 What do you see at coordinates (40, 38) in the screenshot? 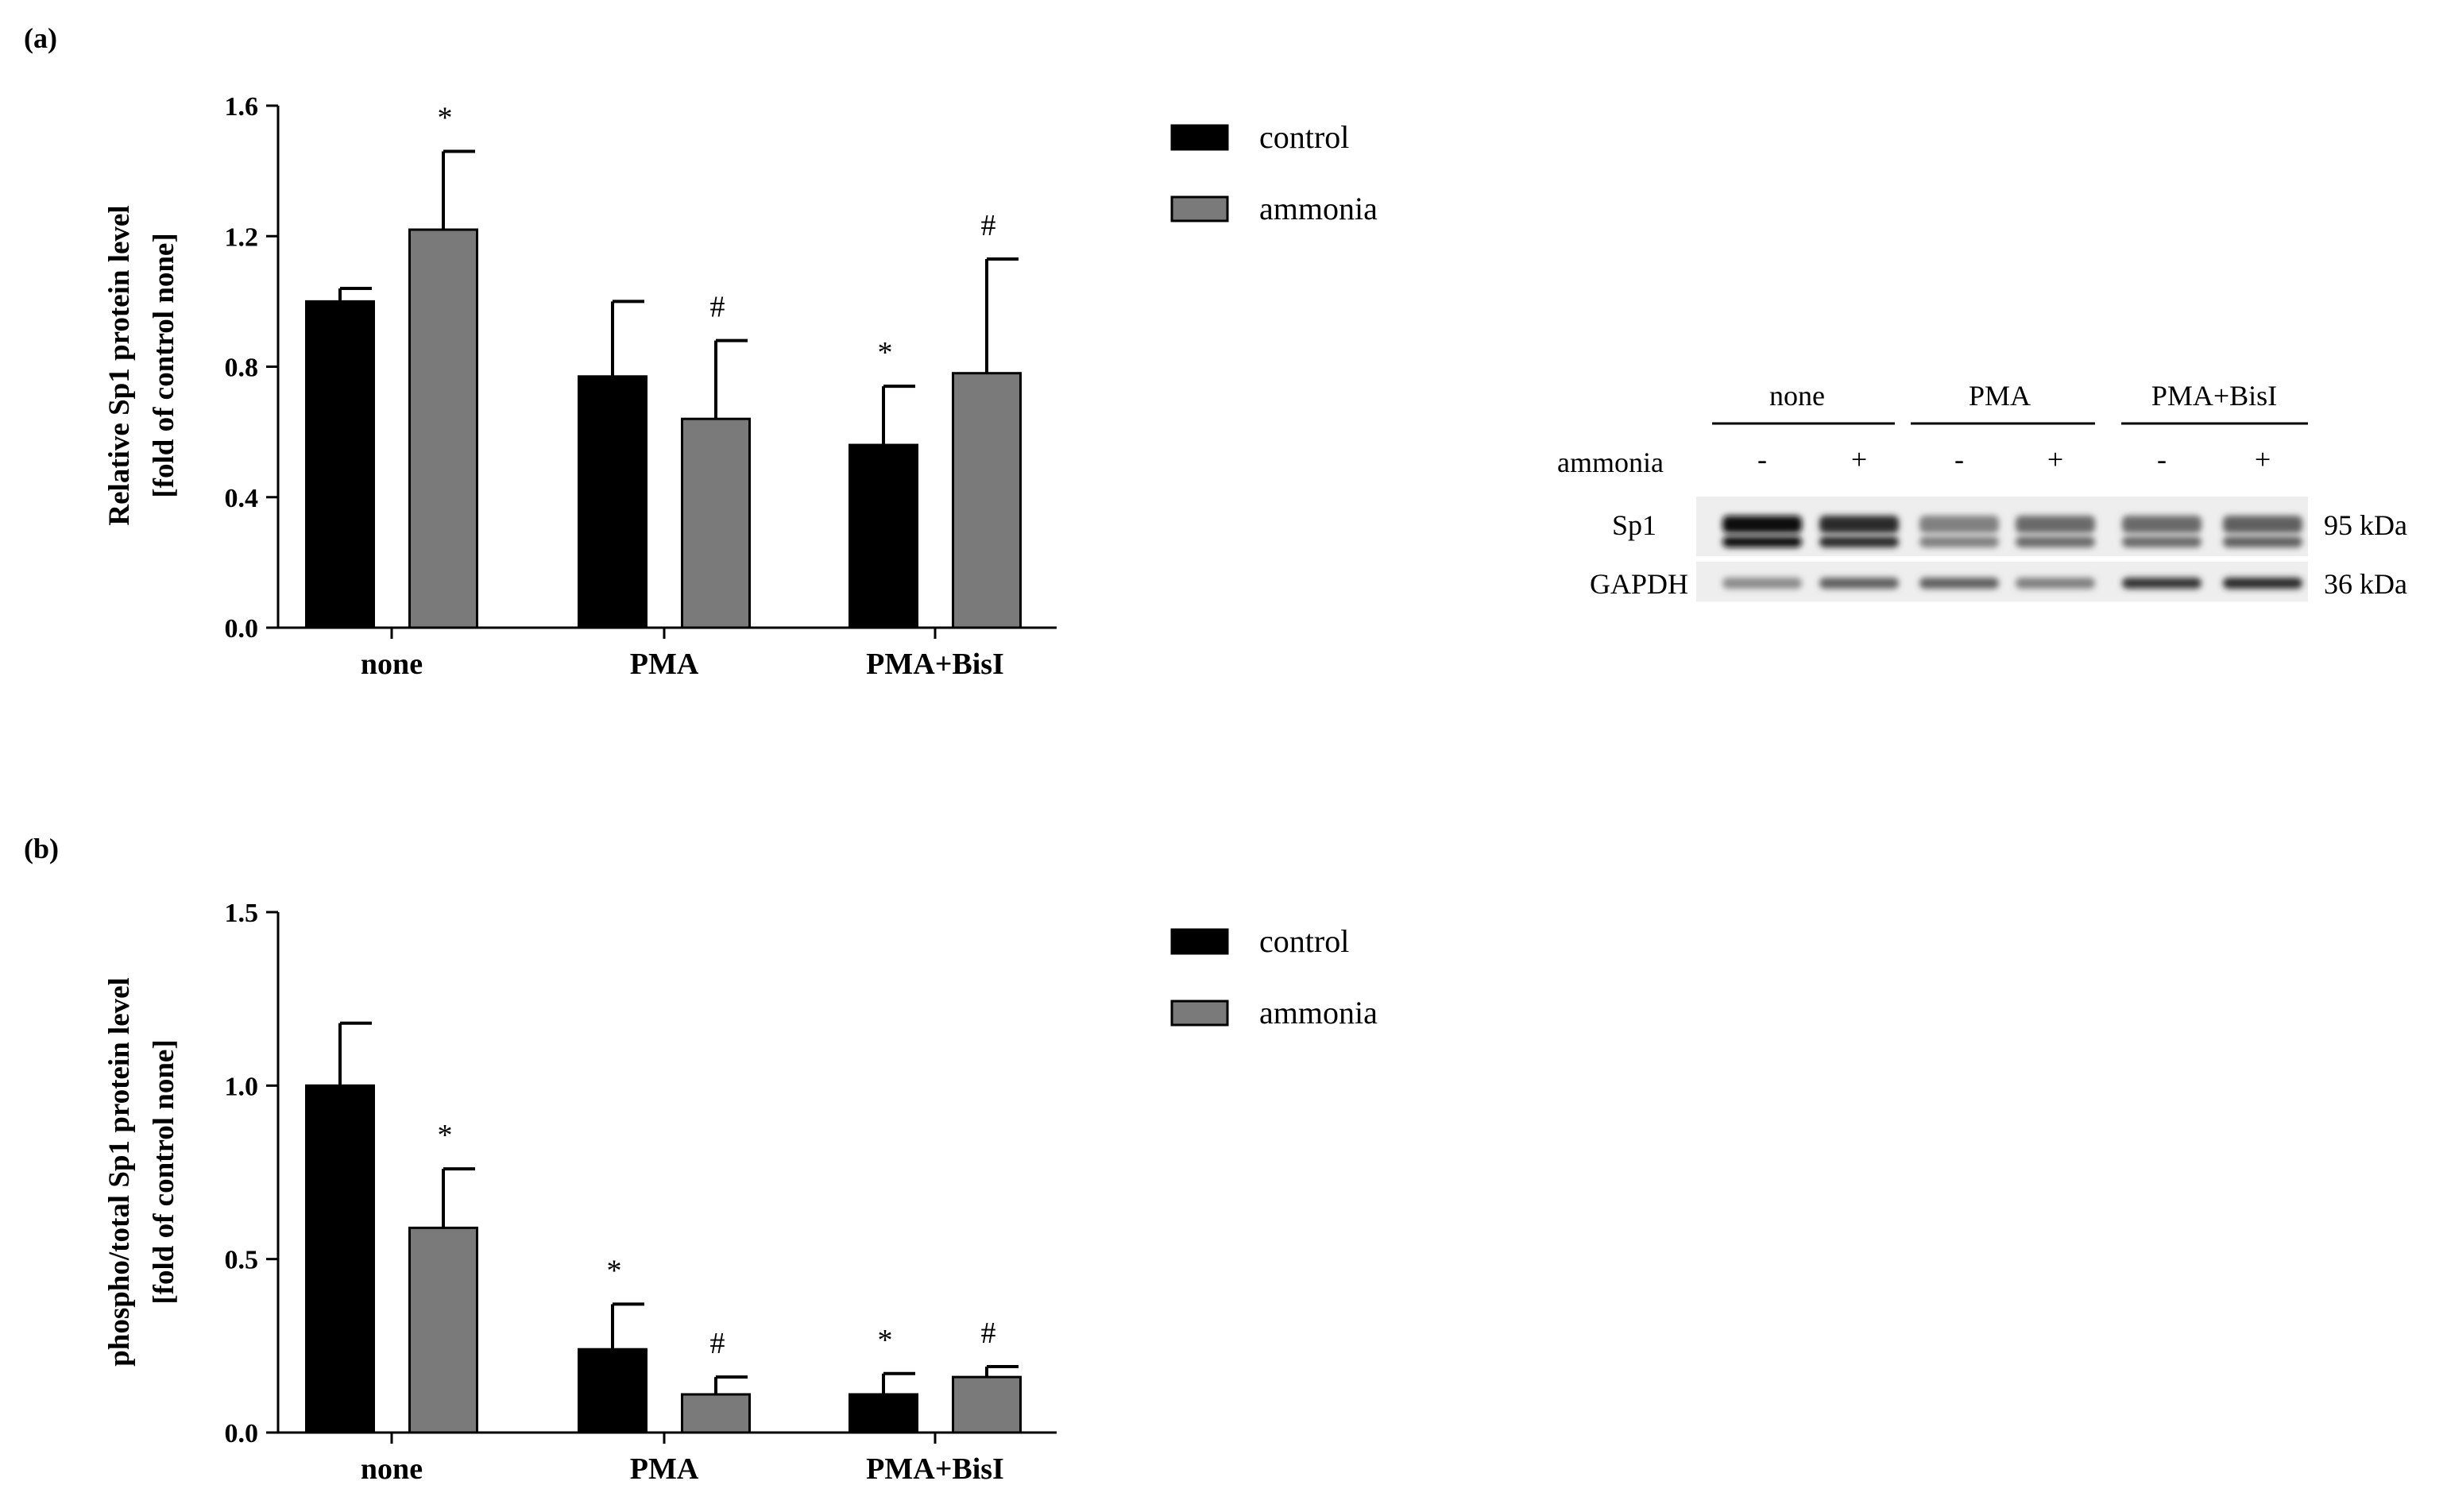
I see `panel-label-a: (a)` at bounding box center [40, 38].